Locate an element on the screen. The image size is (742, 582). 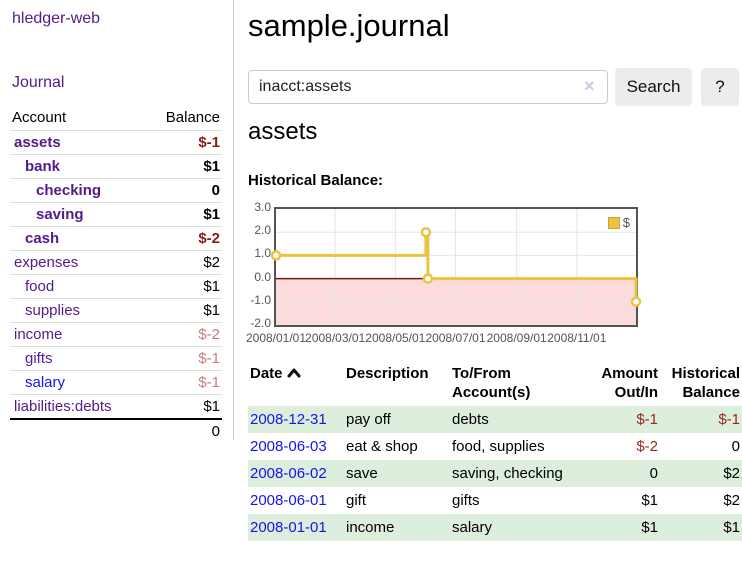
x-axis-tick-label: 2008/03/01 is located at coordinates (335, 338).